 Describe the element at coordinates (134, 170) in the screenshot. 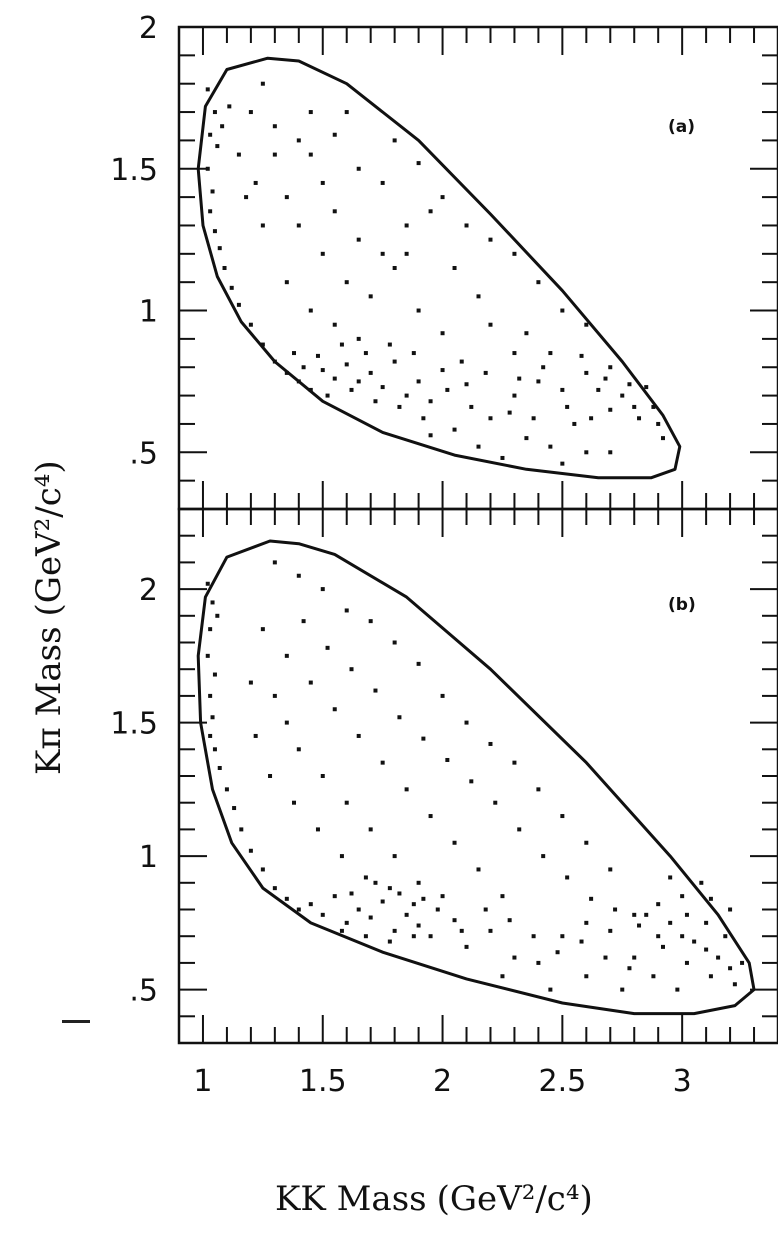

I see `panel-a-y-tick-label: 1.5` at that location.